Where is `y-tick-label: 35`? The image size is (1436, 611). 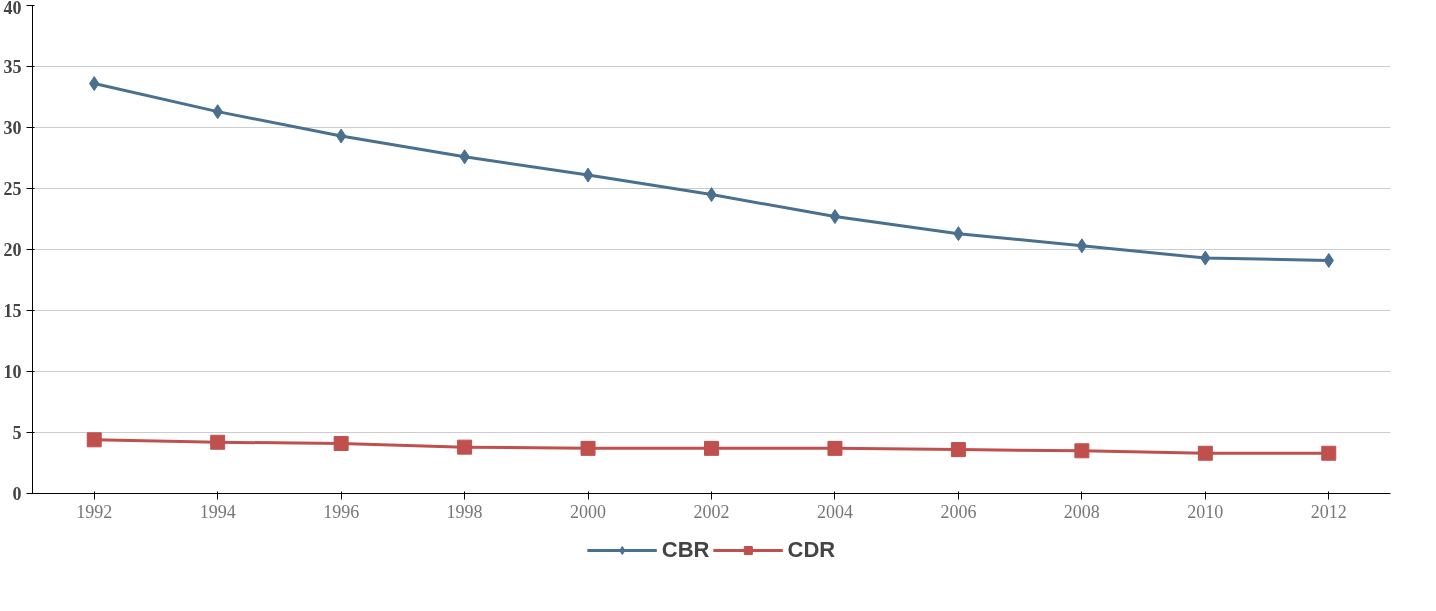 y-tick-label: 35 is located at coordinates (12, 67).